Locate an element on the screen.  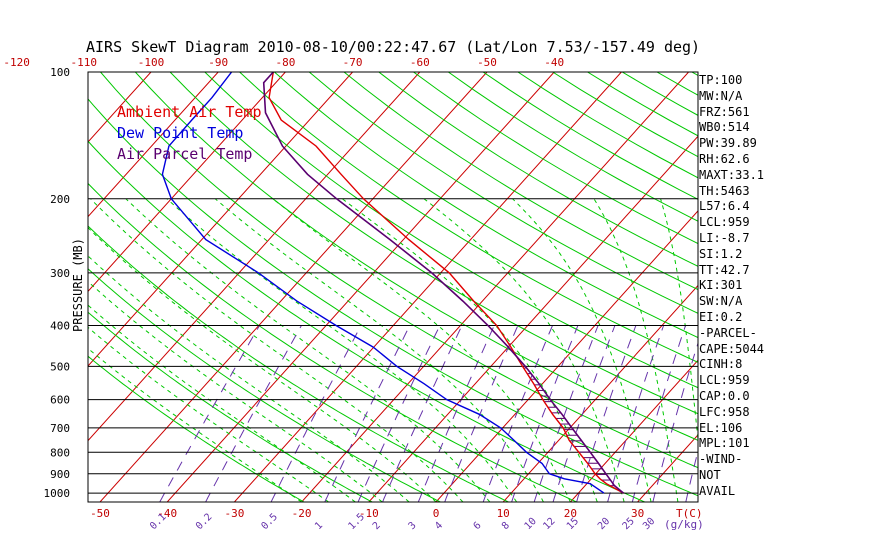
top-temp-tick-label: -100 is located at coordinates (151, 62).